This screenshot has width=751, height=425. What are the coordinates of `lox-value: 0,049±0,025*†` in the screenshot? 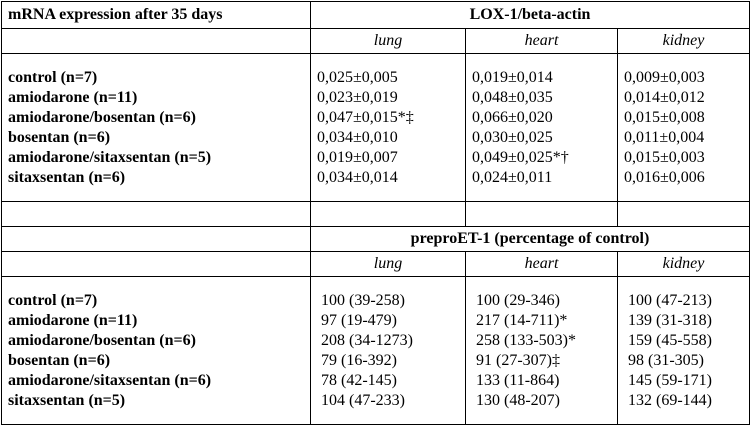 It's located at (520, 157).